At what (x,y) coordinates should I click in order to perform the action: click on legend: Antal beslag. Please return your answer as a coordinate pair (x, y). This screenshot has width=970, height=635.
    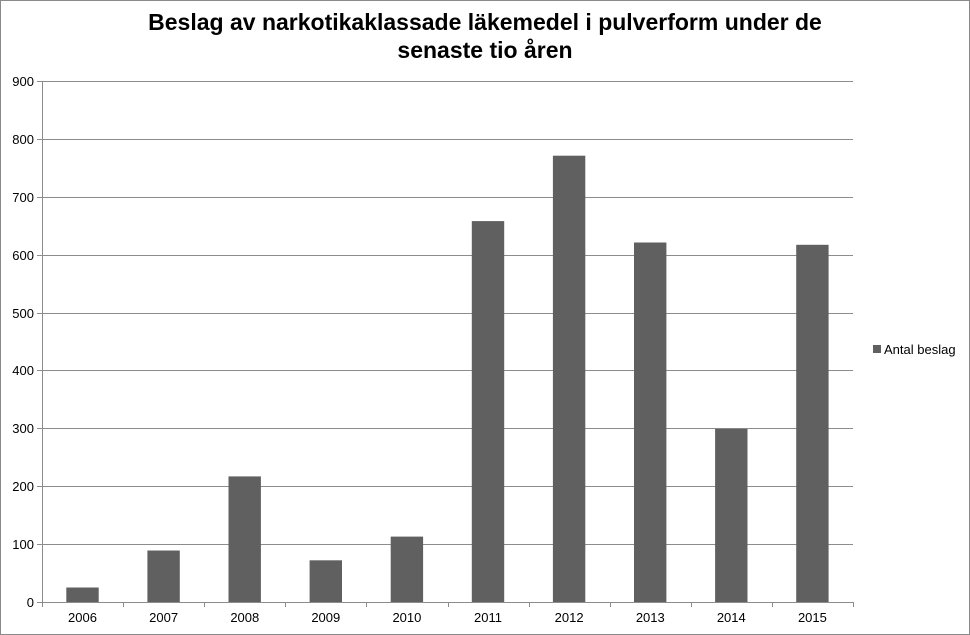
    Looking at the image, I should click on (914, 349).